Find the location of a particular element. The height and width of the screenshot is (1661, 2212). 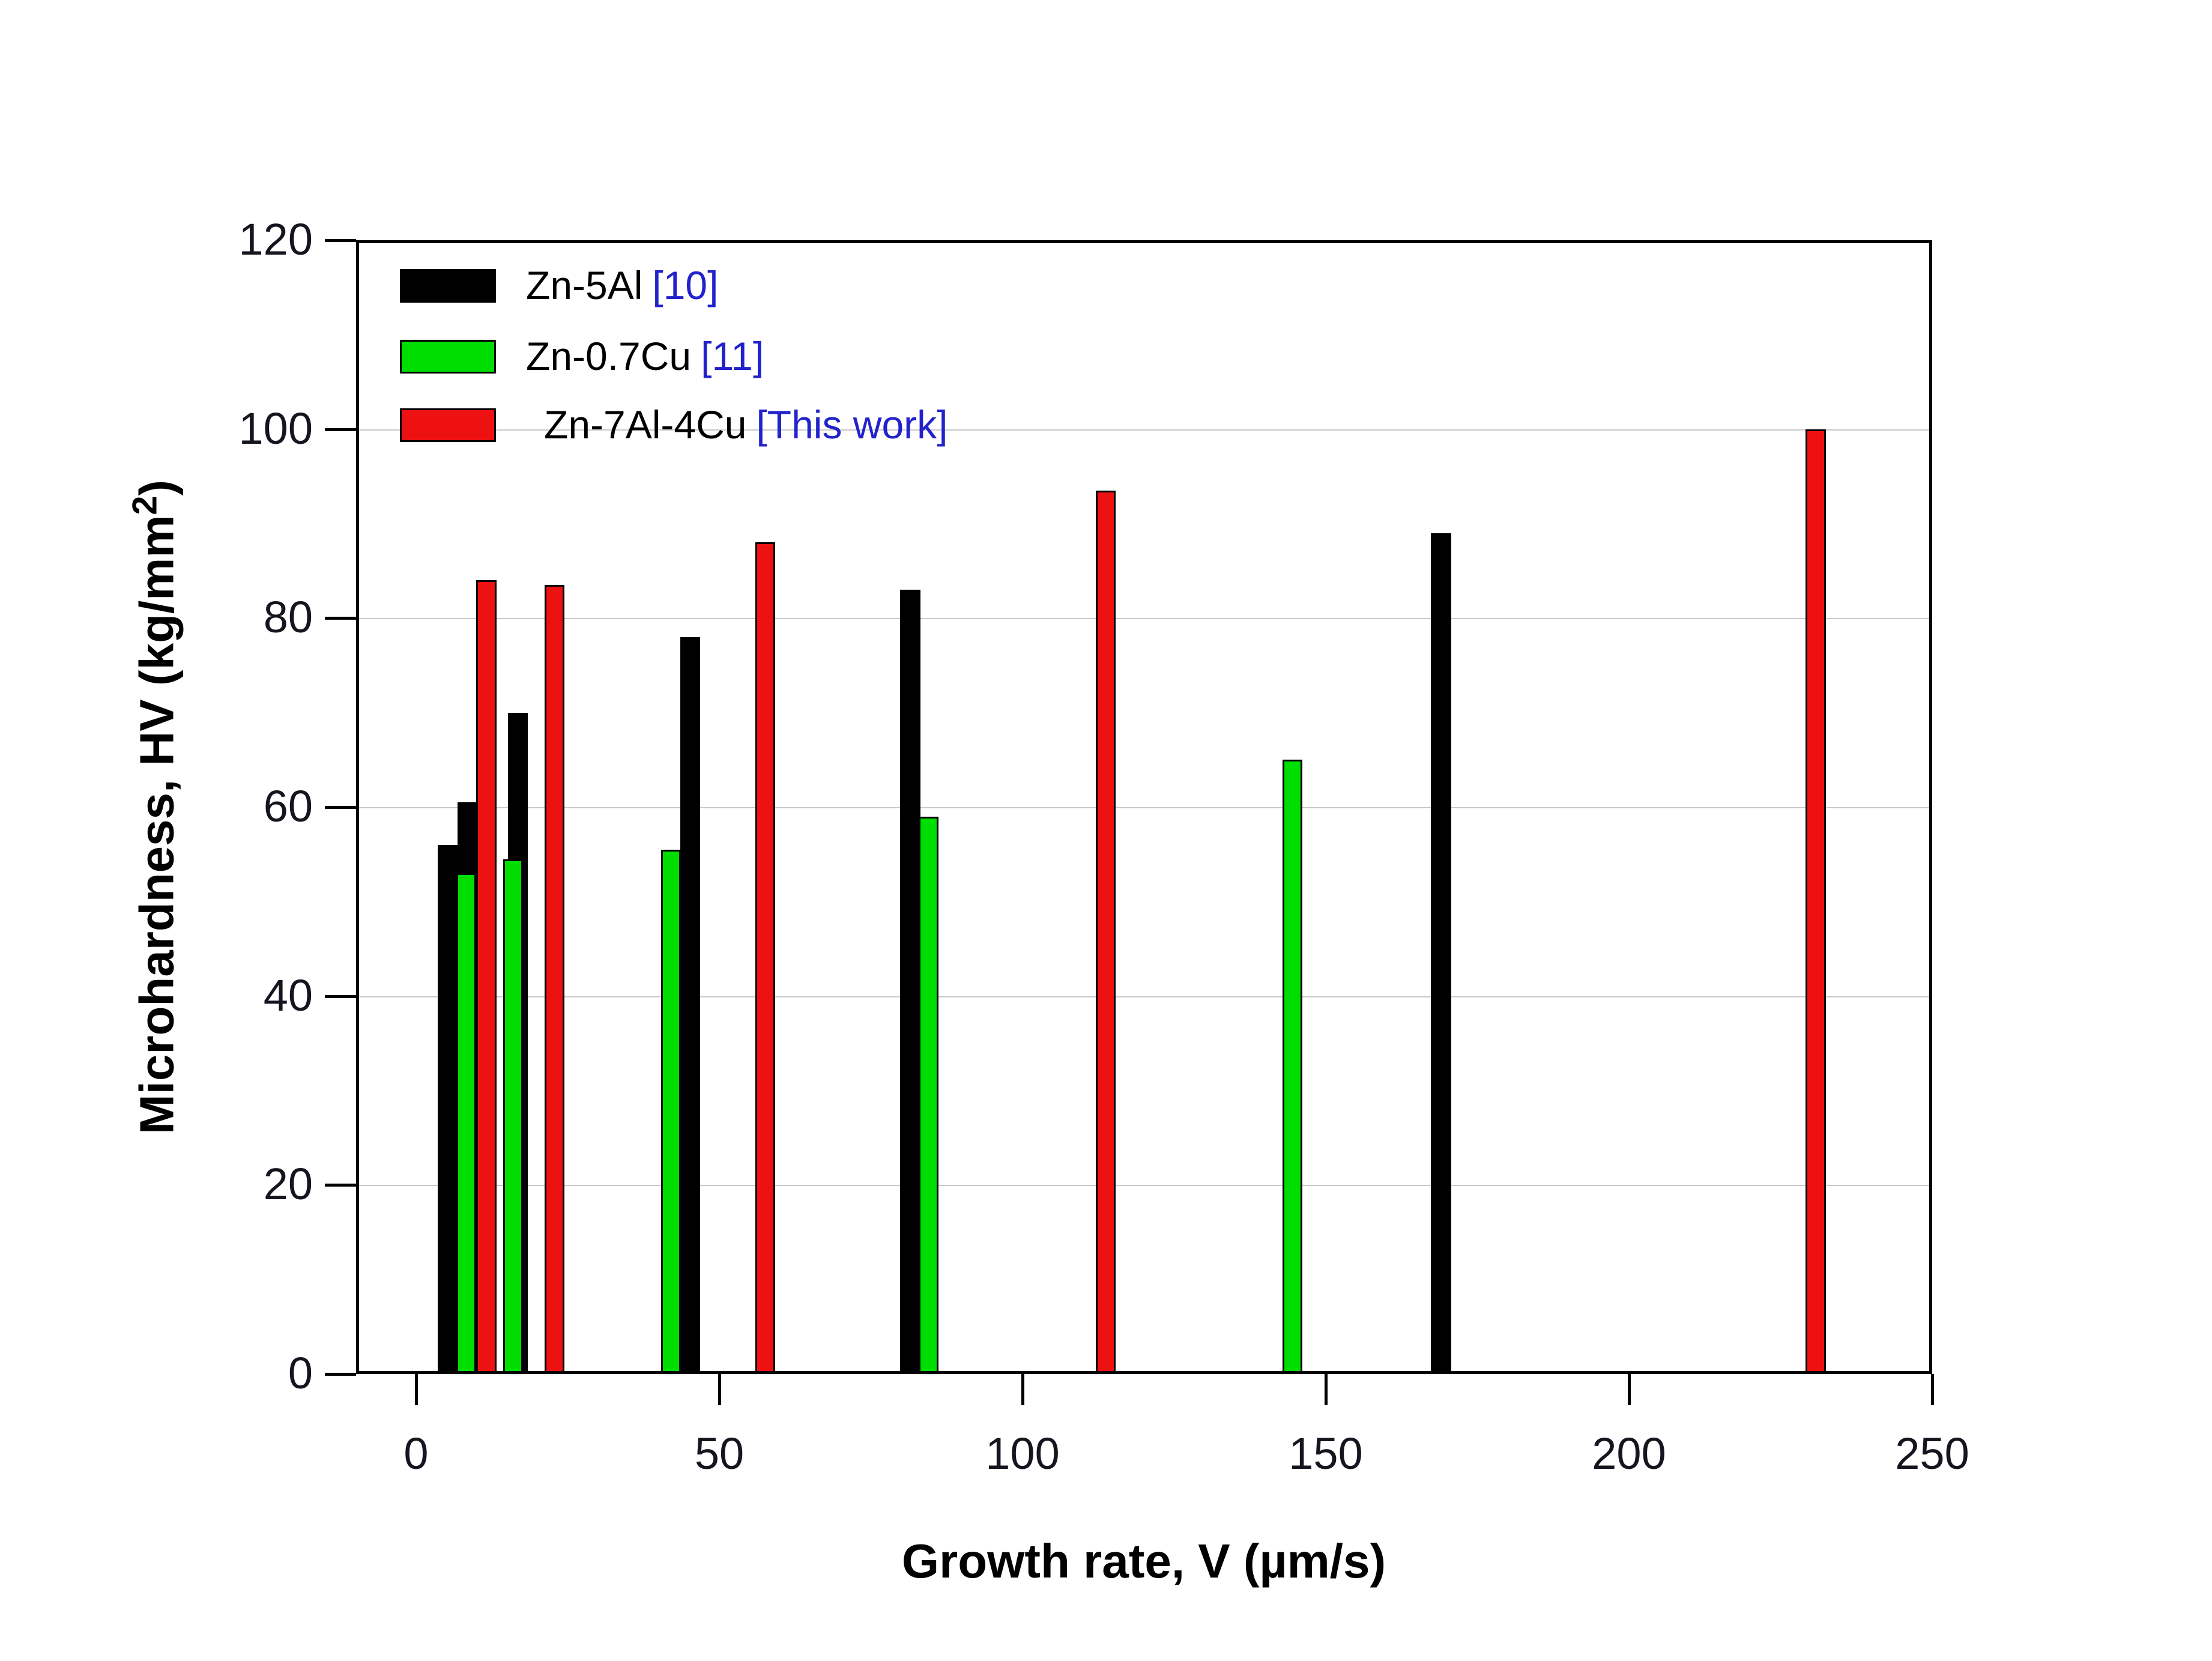

legend-series-name: Zn-0.7Cu is located at coordinates (609, 356).